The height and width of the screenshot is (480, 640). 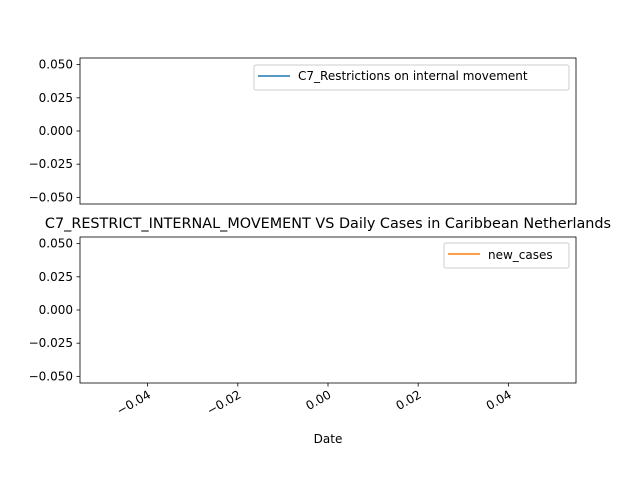 What do you see at coordinates (51, 343) in the screenshot?
I see `bottom-y-tick-label: −0.025` at bounding box center [51, 343].